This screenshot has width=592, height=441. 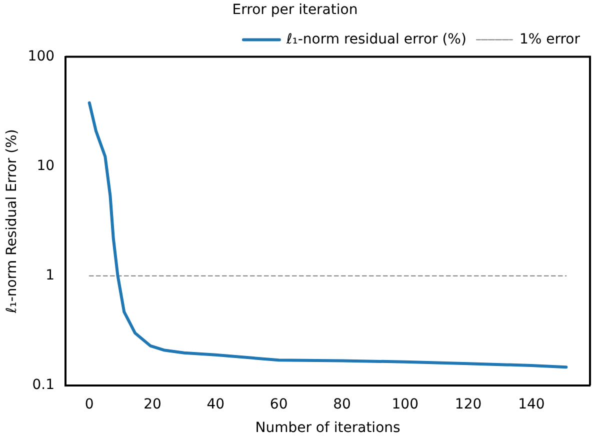 What do you see at coordinates (279, 404) in the screenshot?
I see `x-tick-label: 60` at bounding box center [279, 404].